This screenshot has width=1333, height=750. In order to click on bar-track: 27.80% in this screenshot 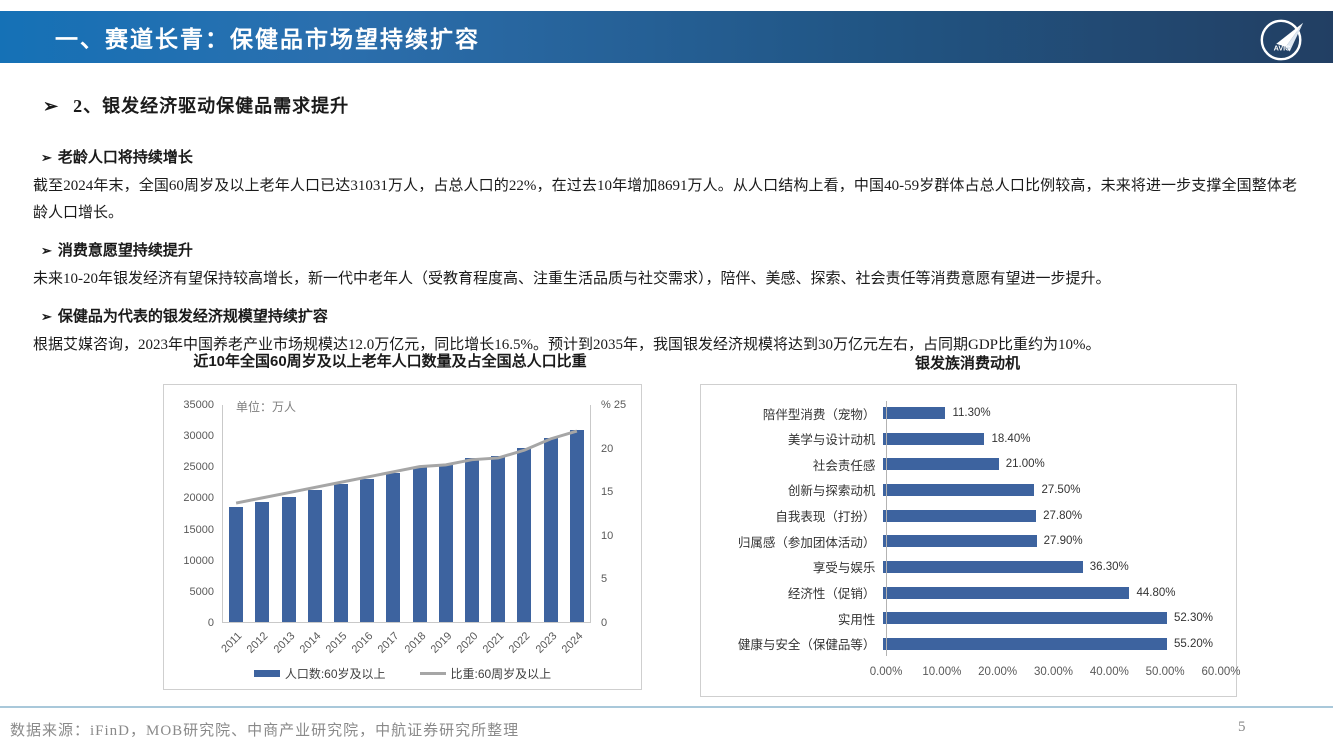, I will do `click(1048, 515)`.